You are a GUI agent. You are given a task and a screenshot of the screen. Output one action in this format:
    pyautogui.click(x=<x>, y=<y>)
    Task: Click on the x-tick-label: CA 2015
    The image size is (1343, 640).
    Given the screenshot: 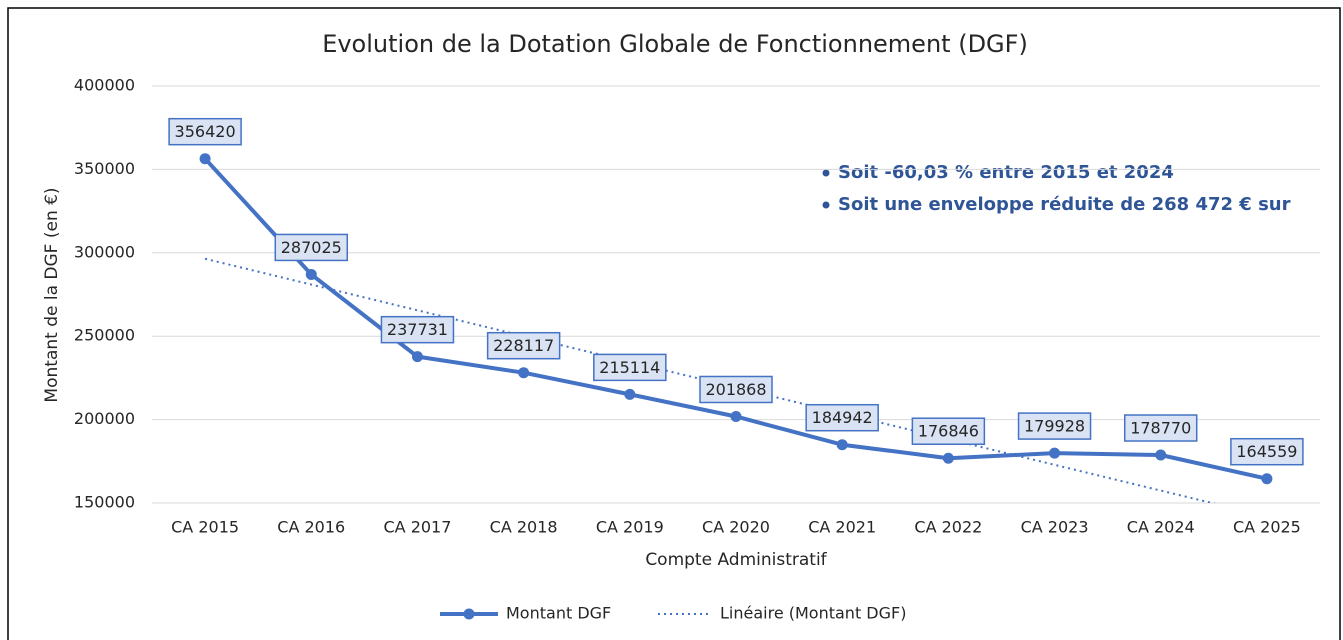 What is the action you would take?
    pyautogui.click(x=205, y=527)
    